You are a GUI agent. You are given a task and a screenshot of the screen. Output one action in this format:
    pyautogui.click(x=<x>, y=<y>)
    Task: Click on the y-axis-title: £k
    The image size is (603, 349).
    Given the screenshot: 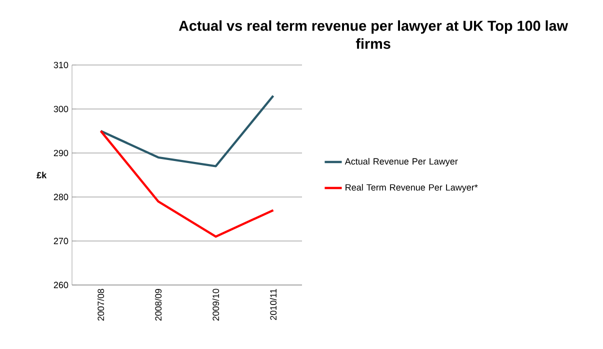 What is the action you would take?
    pyautogui.click(x=41, y=175)
    